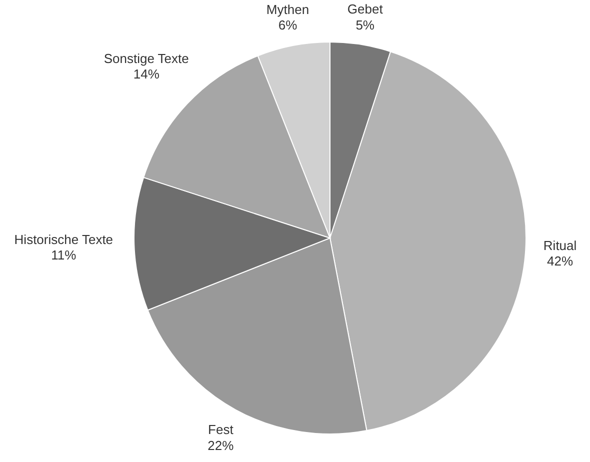 The image size is (590, 462). I want to click on data-label: 5%, so click(365, 24).